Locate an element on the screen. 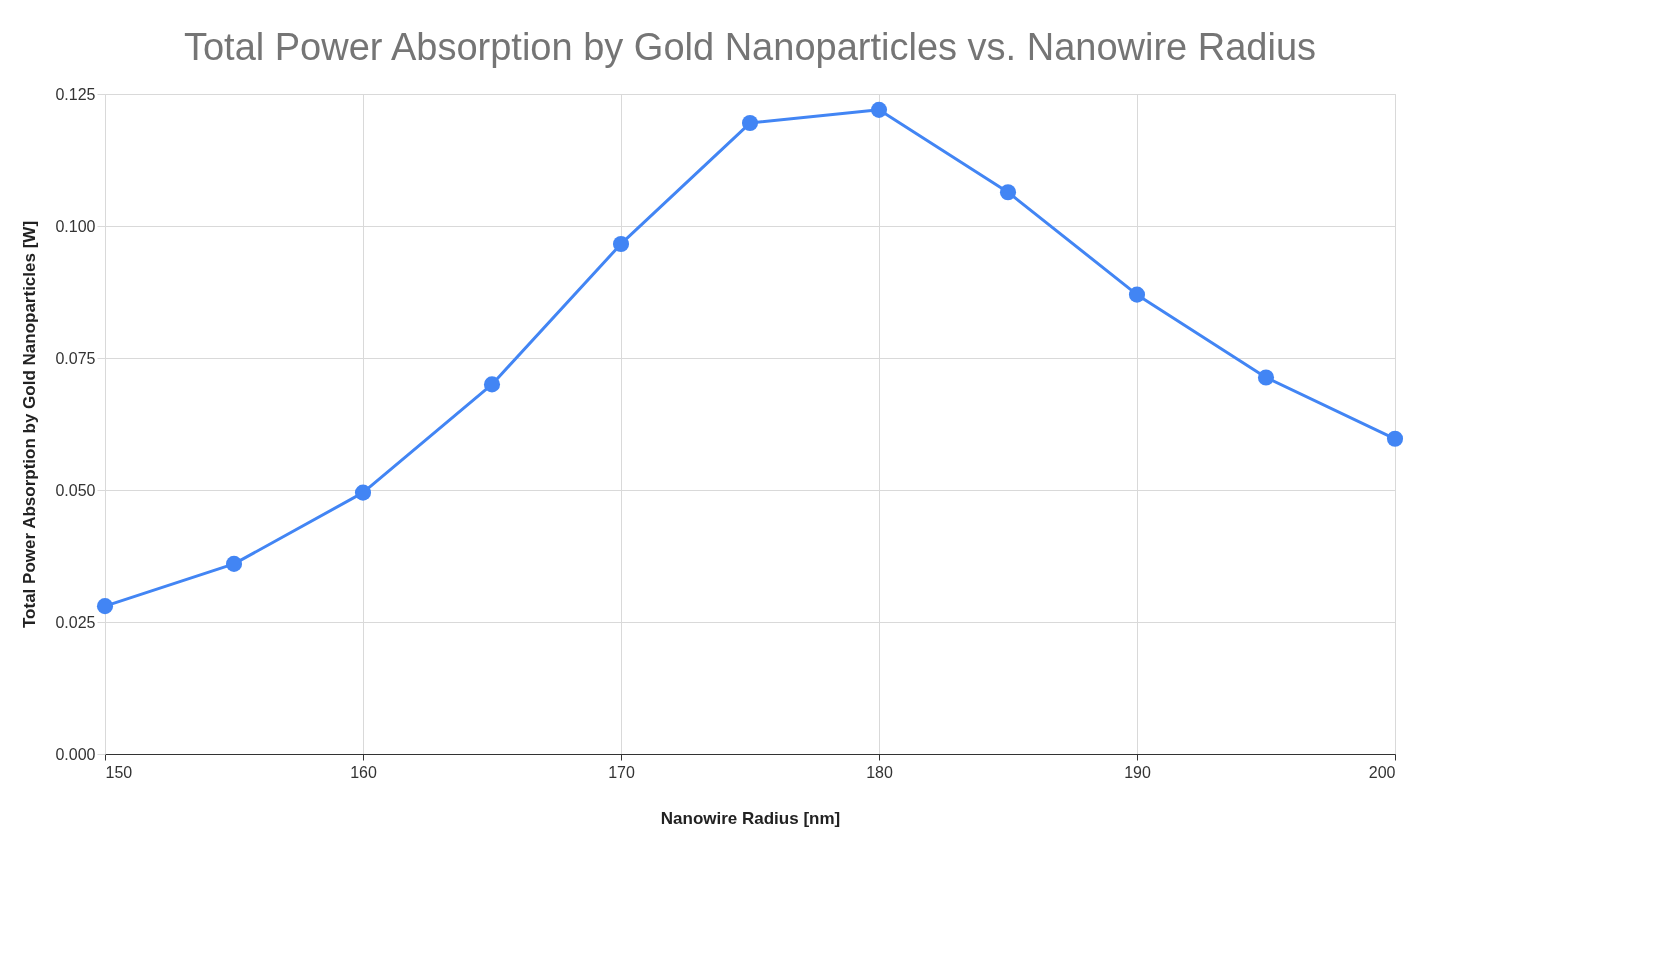  x-tick-label: 180 is located at coordinates (879, 772).